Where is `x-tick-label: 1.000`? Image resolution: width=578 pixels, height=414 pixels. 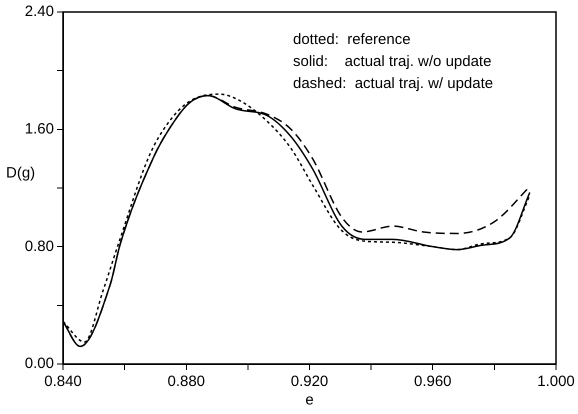
x-tick-label: 1.000 is located at coordinates (556, 381).